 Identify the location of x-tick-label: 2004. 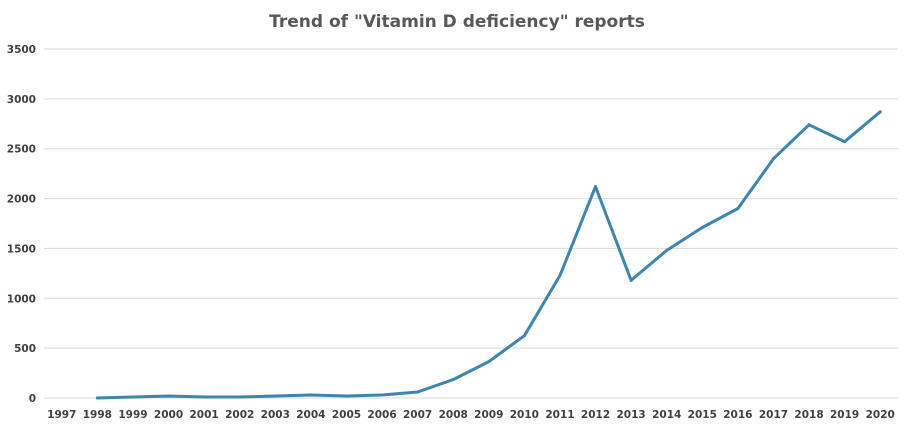
(310, 415).